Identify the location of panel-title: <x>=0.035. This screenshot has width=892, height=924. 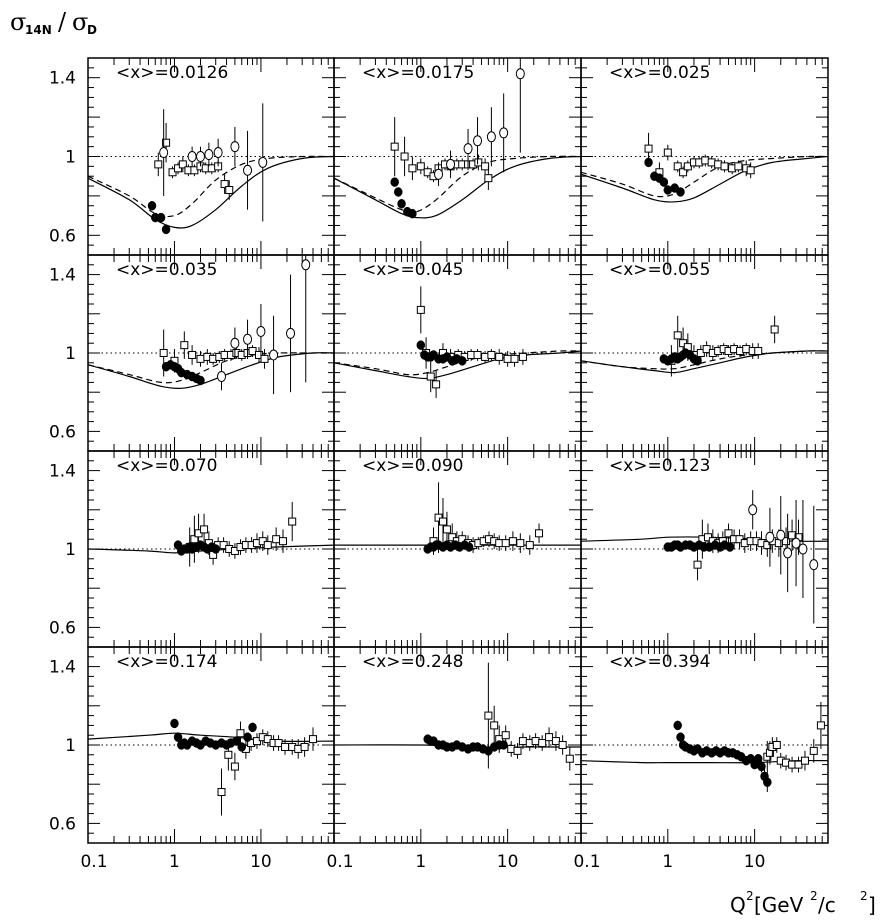
(166, 270).